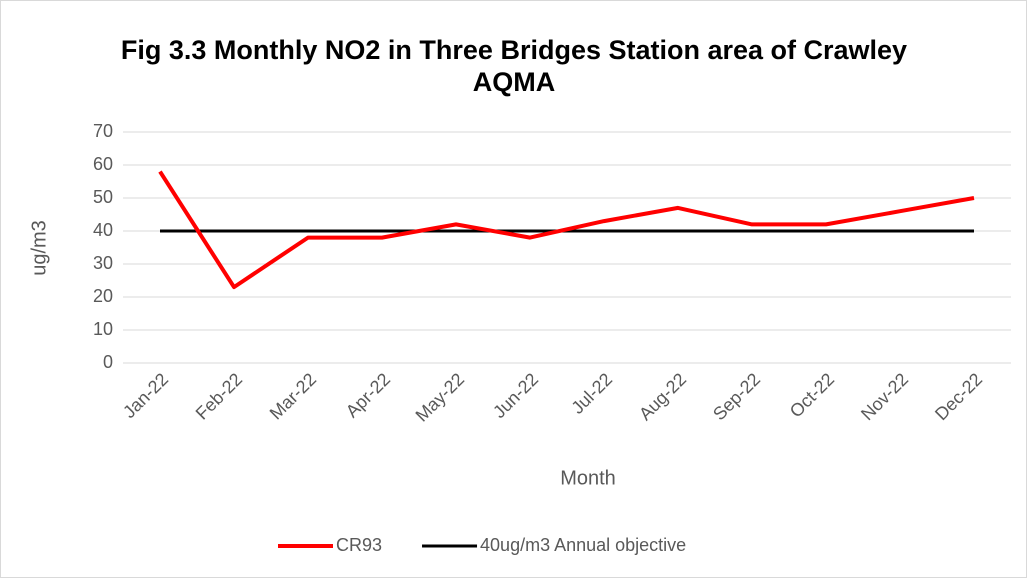 The height and width of the screenshot is (579, 1028). Describe the element at coordinates (359, 545) in the screenshot. I see `legend-label: CR93` at that location.